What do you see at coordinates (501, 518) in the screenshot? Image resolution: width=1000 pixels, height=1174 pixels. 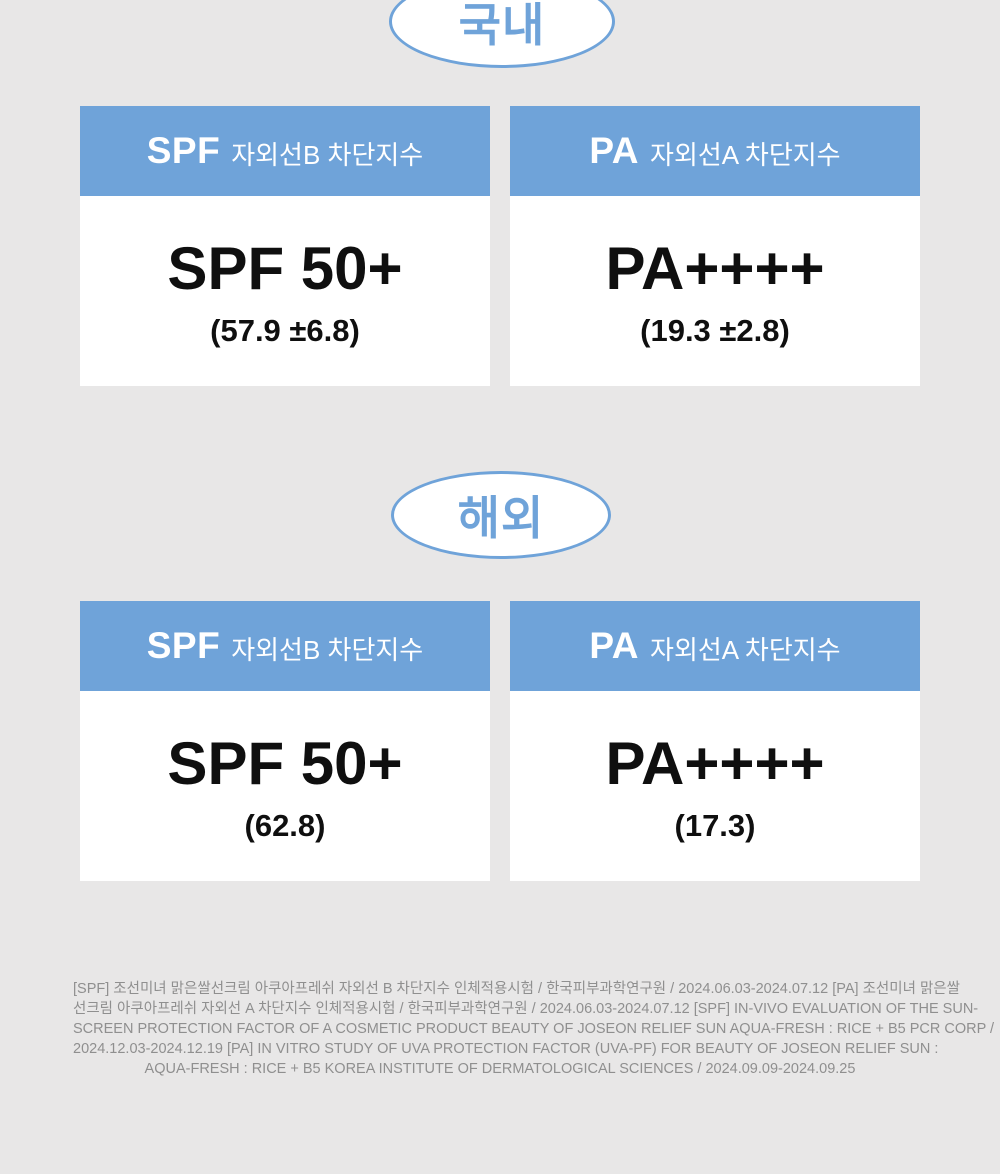 I see `badge-overseas-label: 해외` at bounding box center [501, 518].